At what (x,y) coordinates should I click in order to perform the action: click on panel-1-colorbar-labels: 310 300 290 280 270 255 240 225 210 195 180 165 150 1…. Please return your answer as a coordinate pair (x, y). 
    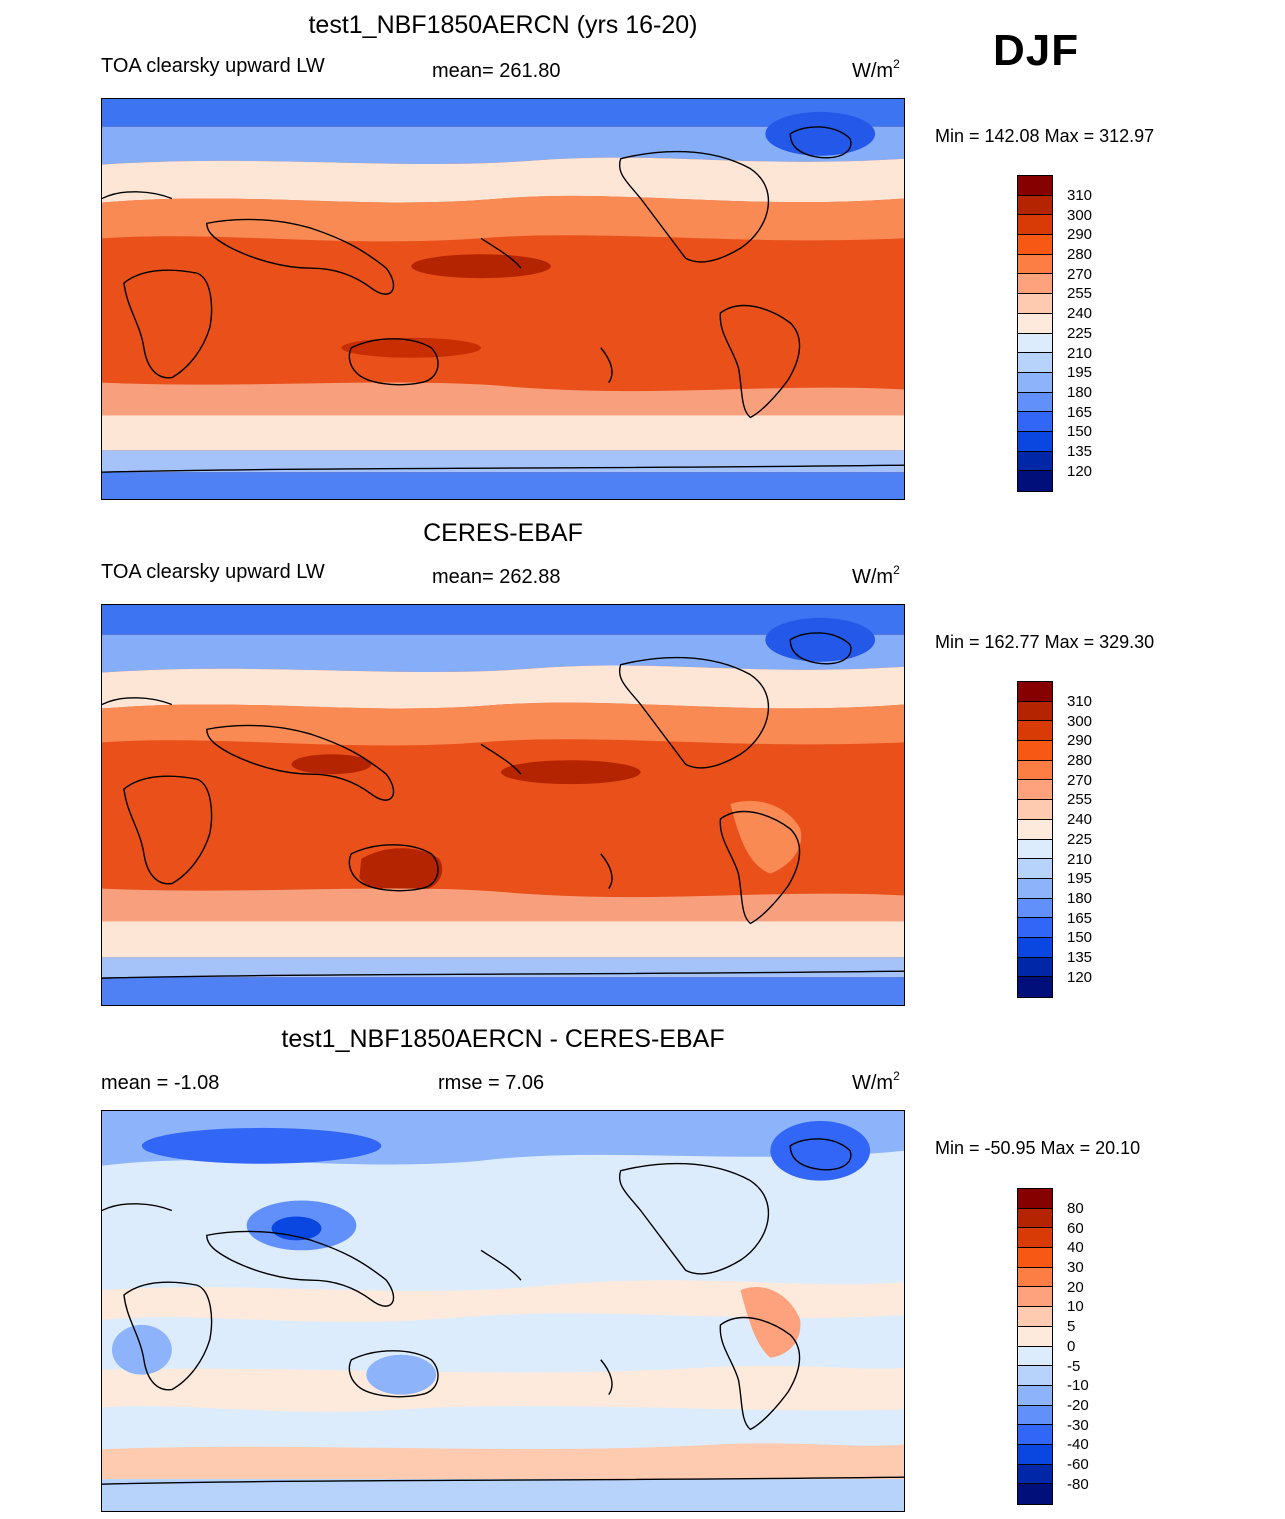
    Looking at the image, I should click on (1079, 333).